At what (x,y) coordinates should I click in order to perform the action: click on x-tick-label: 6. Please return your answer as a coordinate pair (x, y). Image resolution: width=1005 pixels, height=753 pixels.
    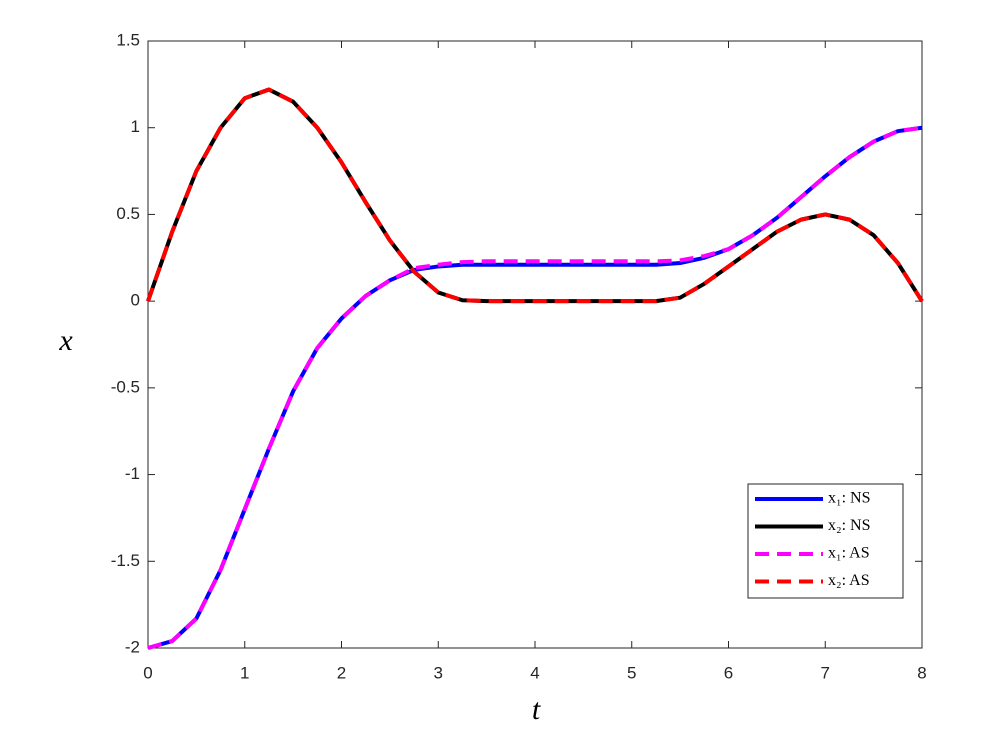
    Looking at the image, I should click on (728, 672).